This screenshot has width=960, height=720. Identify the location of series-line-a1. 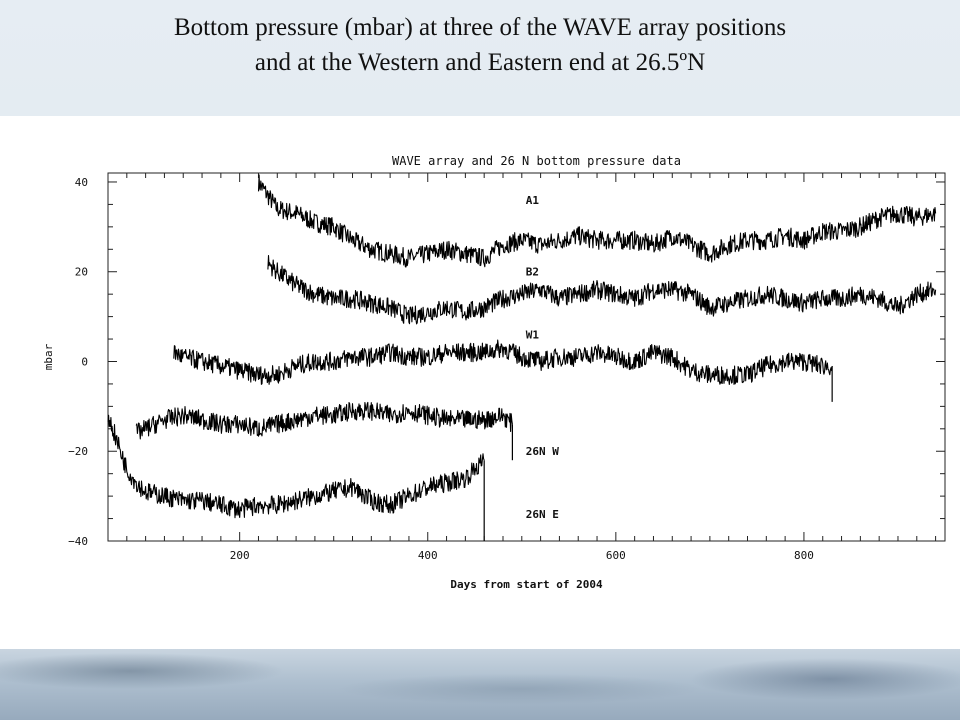
(597, 221).